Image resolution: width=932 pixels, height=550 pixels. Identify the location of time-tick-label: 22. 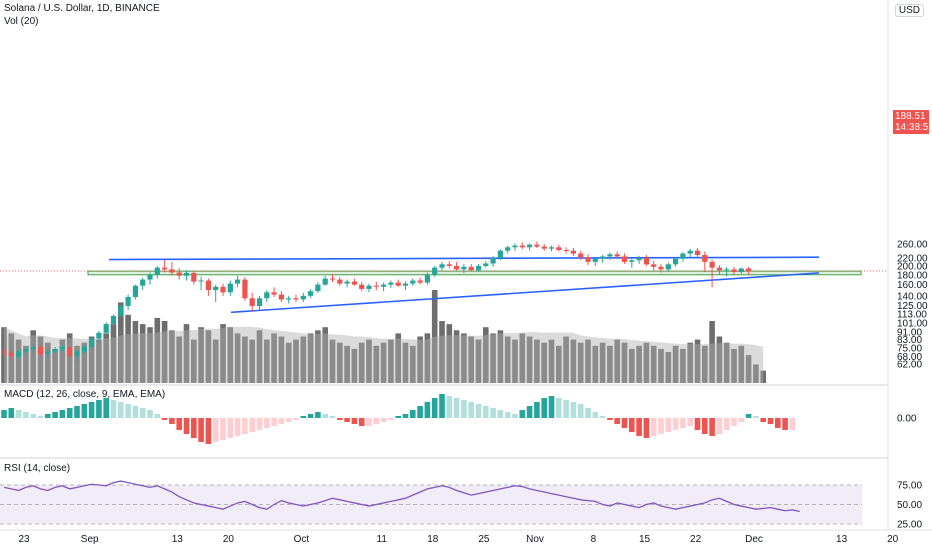
(696, 539).